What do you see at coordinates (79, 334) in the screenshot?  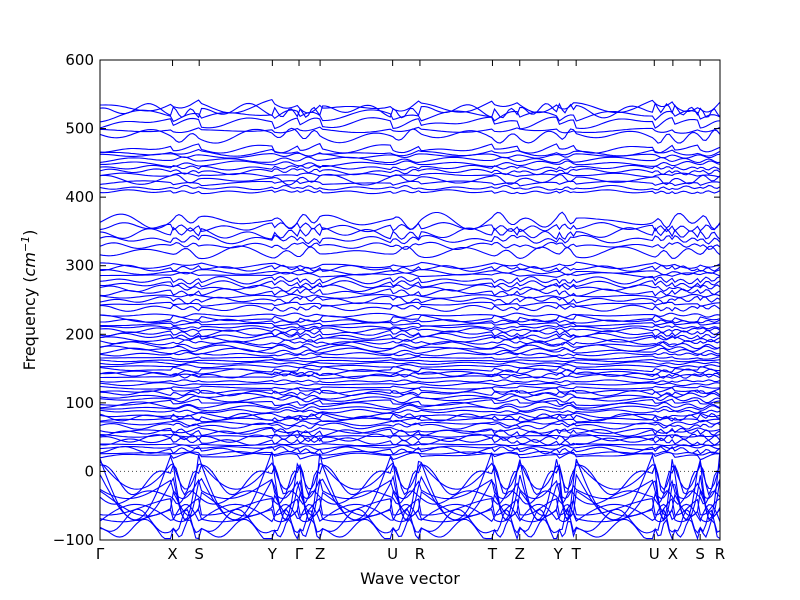 I see `y-tick-label: 200` at bounding box center [79, 334].